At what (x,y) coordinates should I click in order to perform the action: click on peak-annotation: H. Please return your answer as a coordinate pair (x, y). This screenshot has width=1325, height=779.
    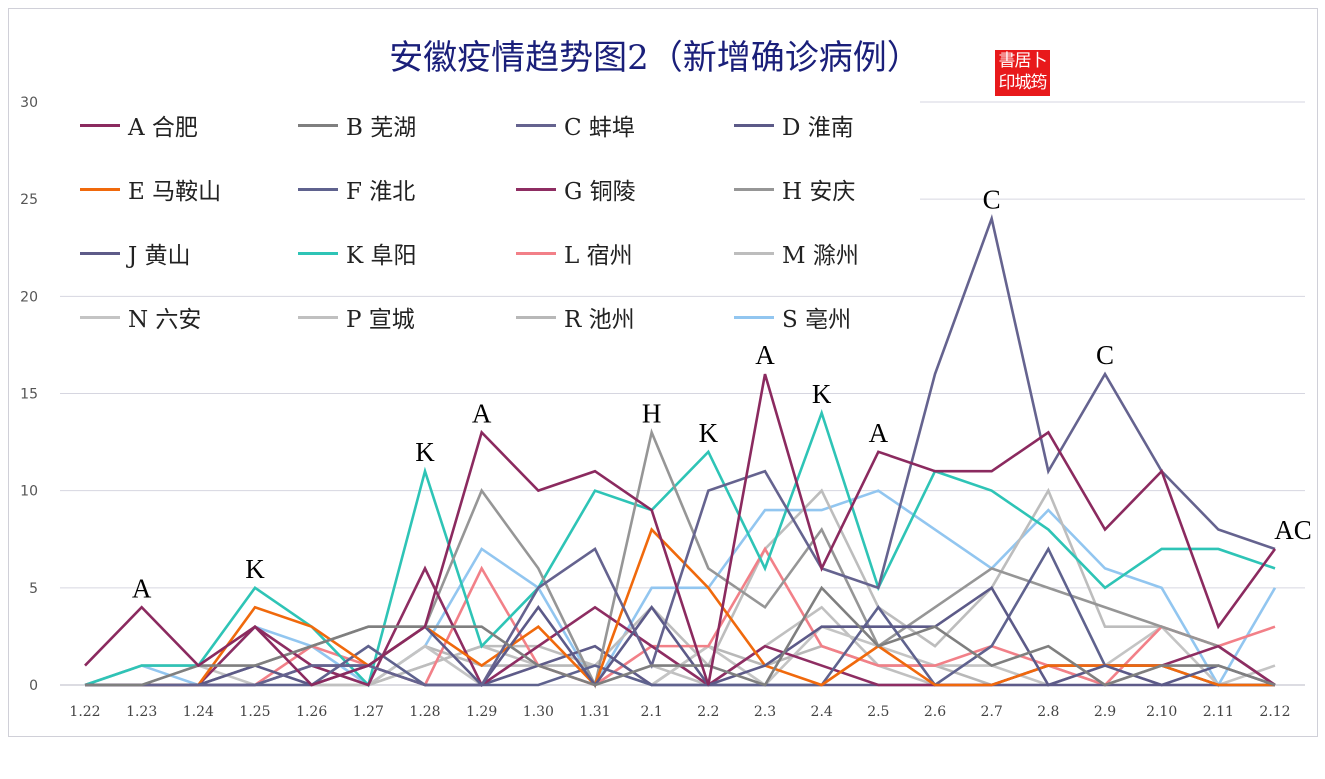
    Looking at the image, I should click on (652, 413).